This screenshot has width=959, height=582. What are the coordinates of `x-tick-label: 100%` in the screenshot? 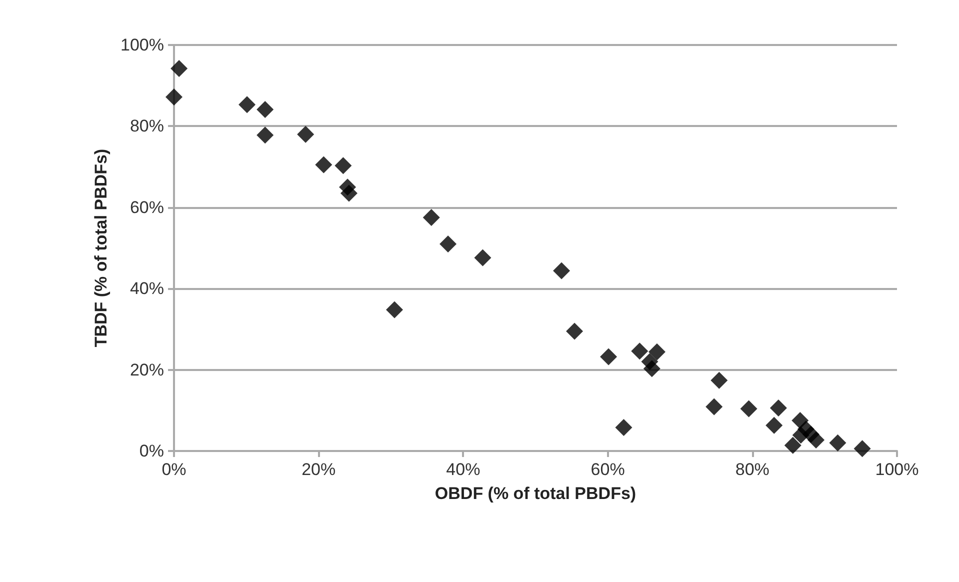 It's located at (897, 469).